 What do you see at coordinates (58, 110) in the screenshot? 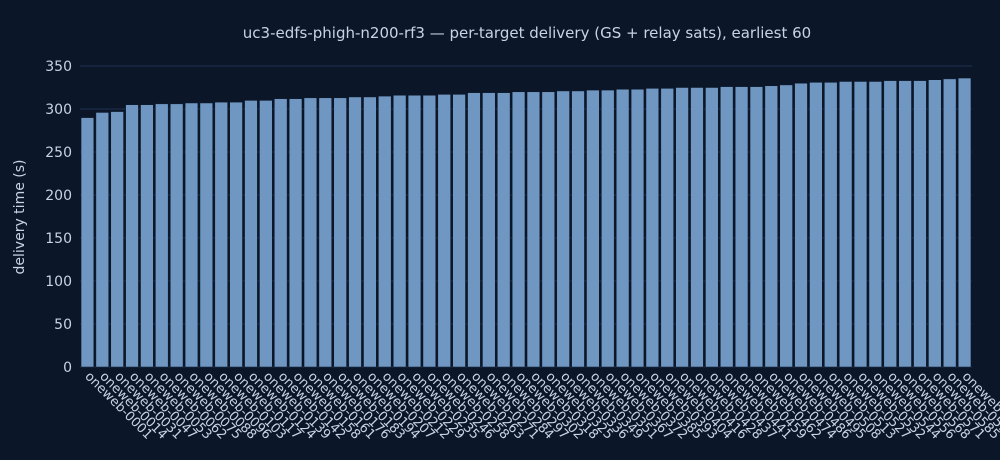
I see `y-tick-label: 300` at bounding box center [58, 110].